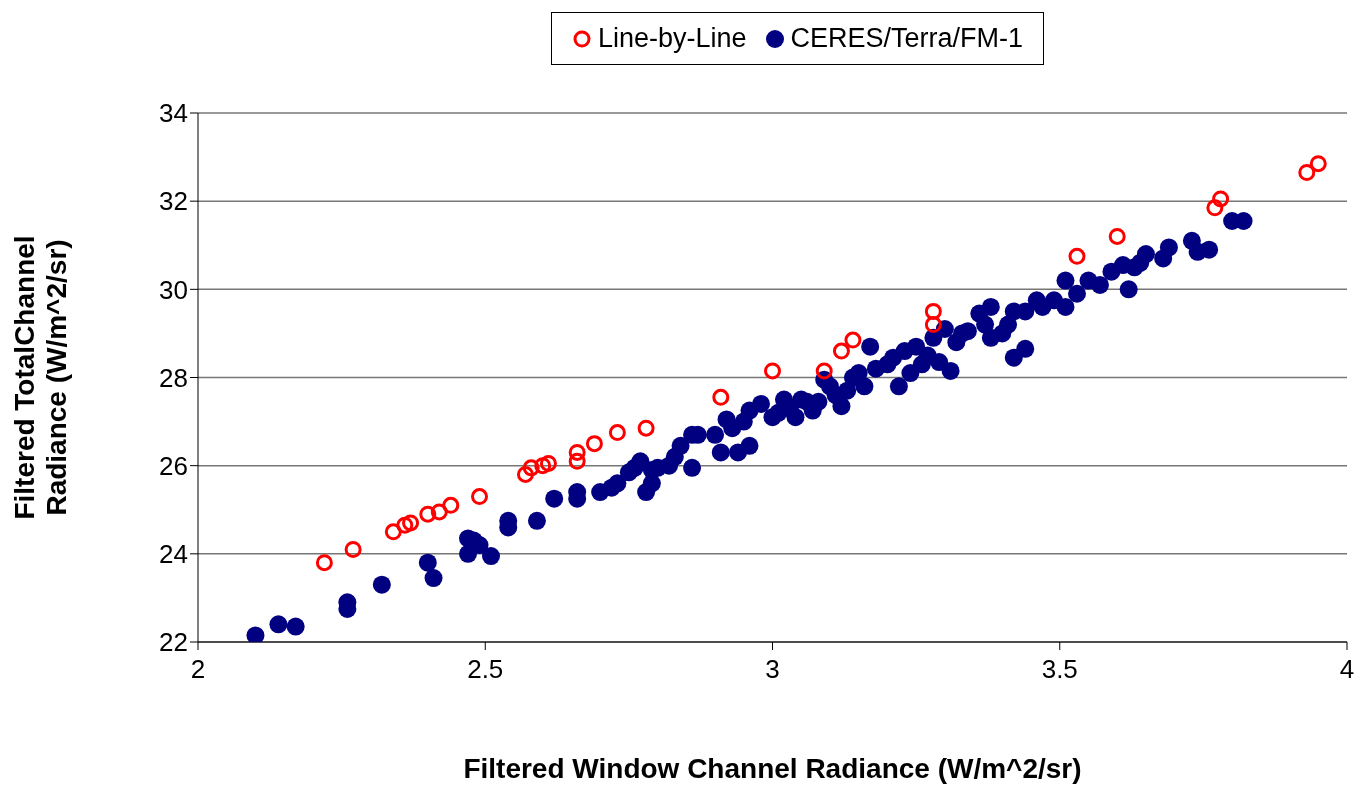 This screenshot has width=1360, height=788. I want to click on x-tick-label: 2, so click(198, 669).